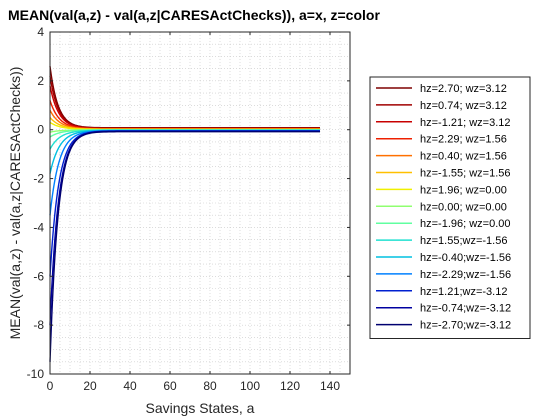  Describe the element at coordinates (463, 140) in the screenshot. I see `legend-entry: hz=2.29; wz=1.56` at that location.